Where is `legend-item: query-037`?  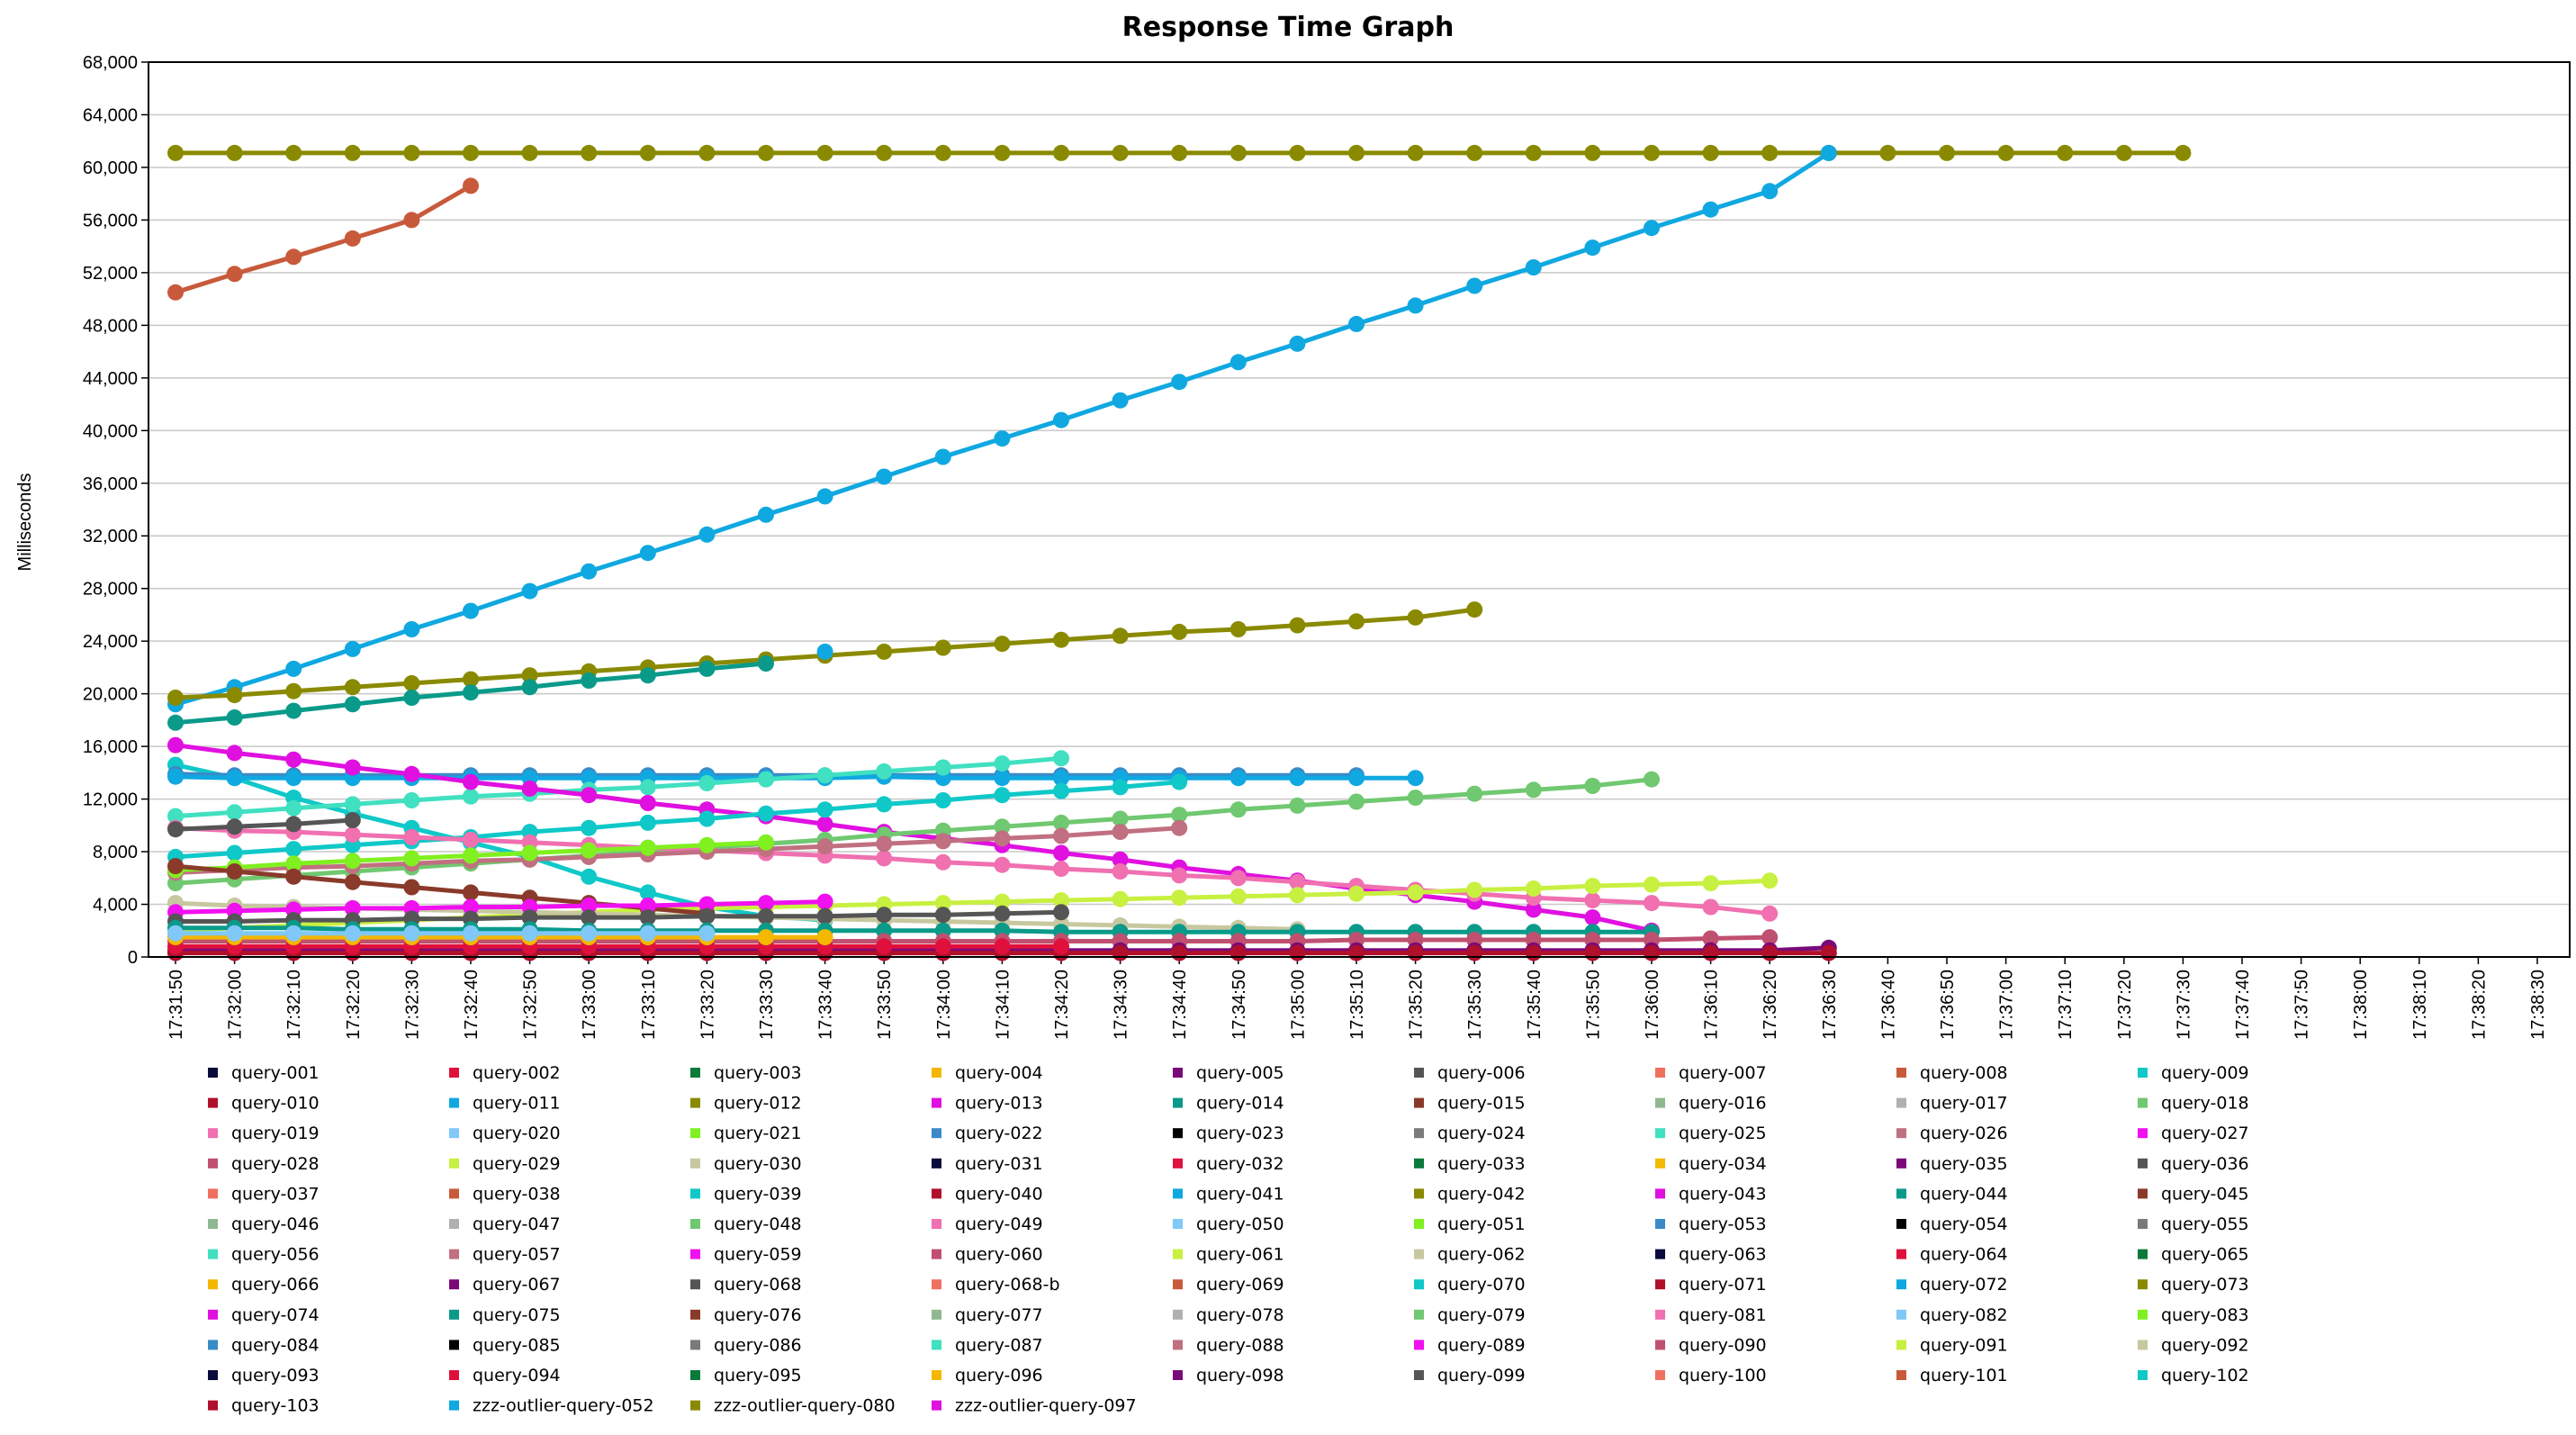 legend-item: query-037 is located at coordinates (264, 1194).